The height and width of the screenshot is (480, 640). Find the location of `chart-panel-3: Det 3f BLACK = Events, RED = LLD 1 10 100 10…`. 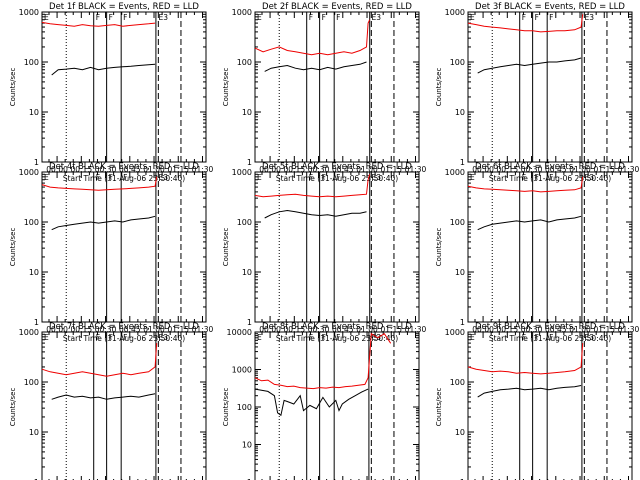

chart-panel-3: Det 3f BLACK = Events, RED = LLD 1 10 100 10… is located at coordinates (537, 92).